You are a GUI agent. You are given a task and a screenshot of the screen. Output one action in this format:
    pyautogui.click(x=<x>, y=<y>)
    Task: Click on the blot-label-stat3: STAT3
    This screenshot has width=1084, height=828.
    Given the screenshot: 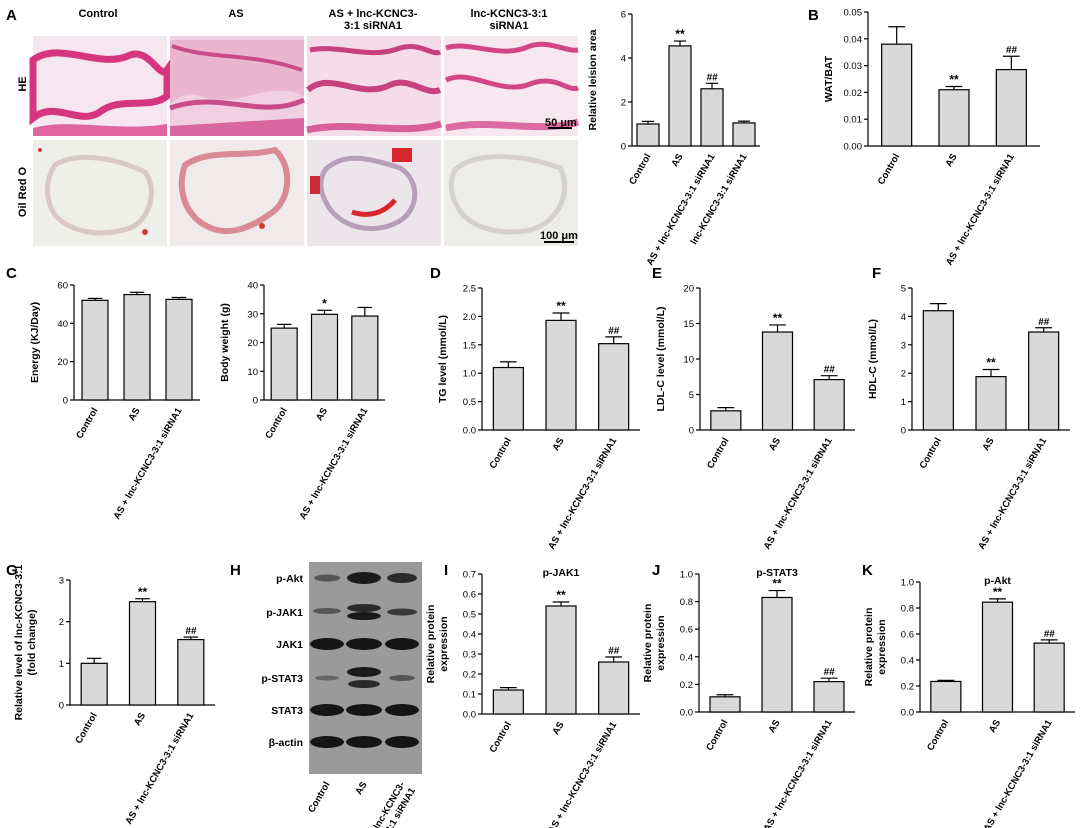 What is the action you would take?
    pyautogui.click(x=287, y=711)
    